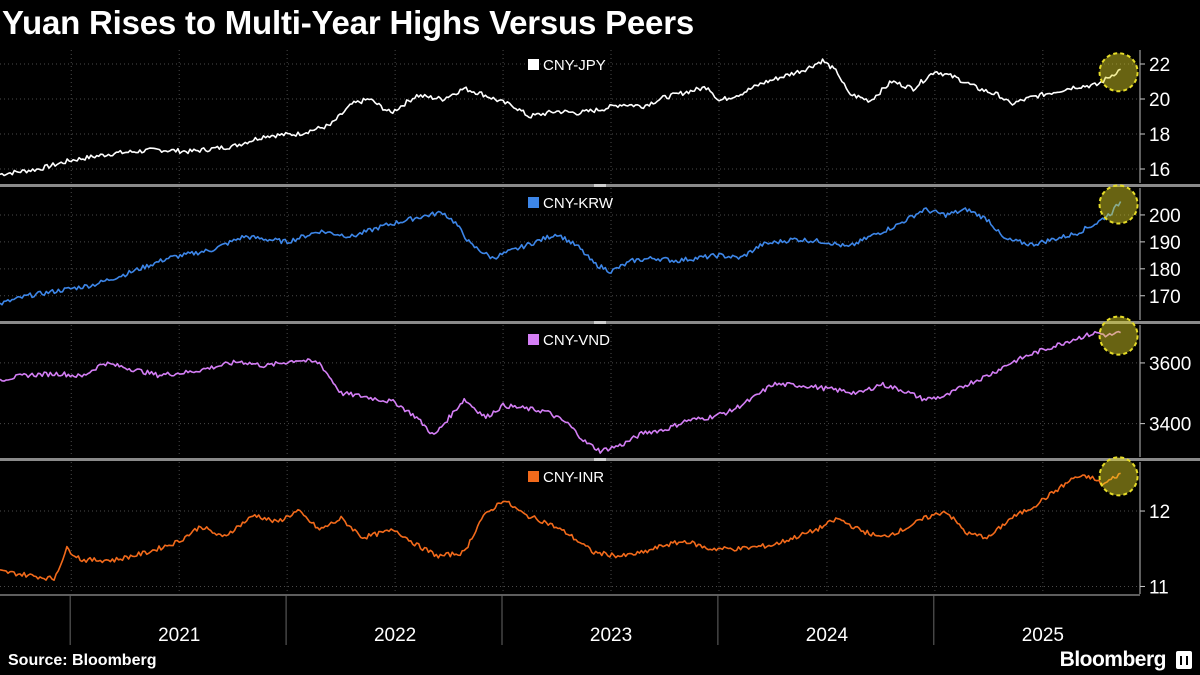 The image size is (1200, 675). What do you see at coordinates (82, 660) in the screenshot?
I see `source-note: Source: Bloomberg` at bounding box center [82, 660].